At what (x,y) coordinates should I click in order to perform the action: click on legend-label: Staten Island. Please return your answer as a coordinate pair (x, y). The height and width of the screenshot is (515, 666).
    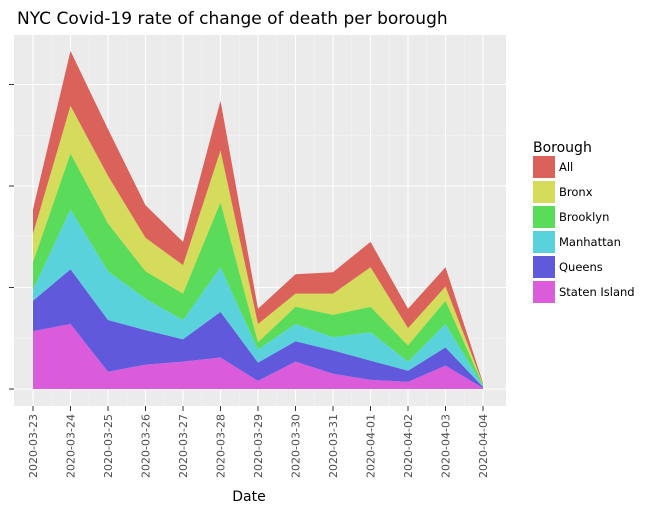
    Looking at the image, I should click on (597, 292).